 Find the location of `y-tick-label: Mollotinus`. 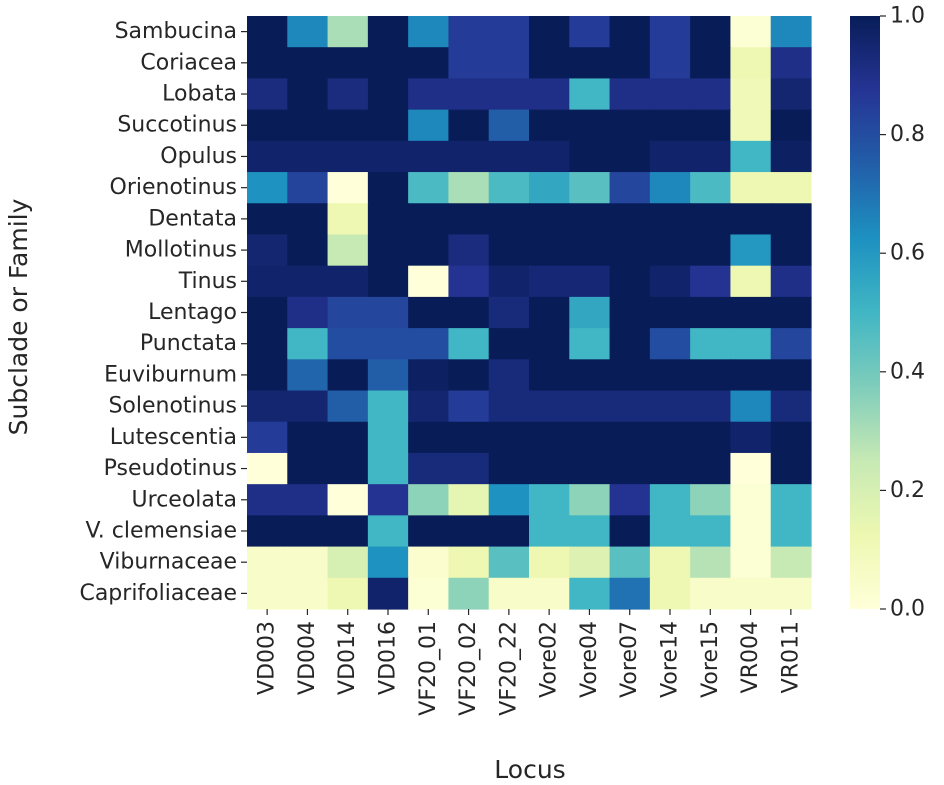

y-tick-label: Mollotinus is located at coordinates (181, 250).